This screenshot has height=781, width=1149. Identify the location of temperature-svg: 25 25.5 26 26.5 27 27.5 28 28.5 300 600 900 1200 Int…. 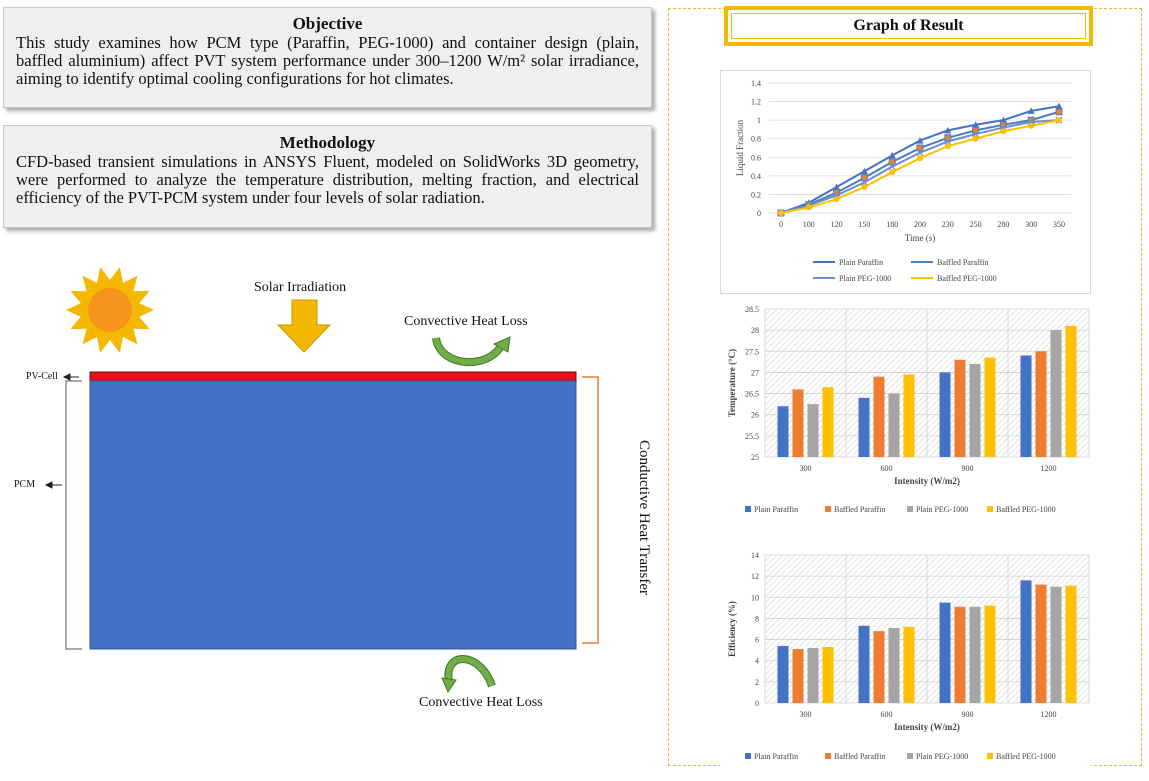
(908, 409).